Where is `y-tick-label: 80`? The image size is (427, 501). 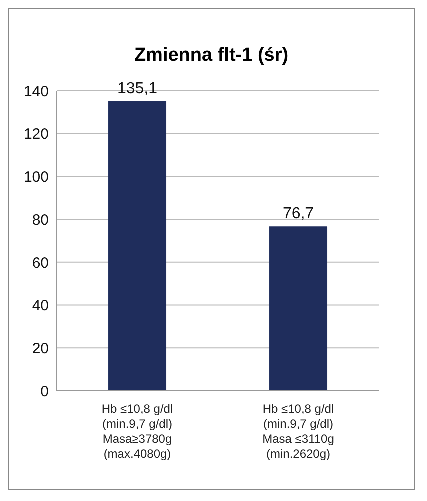 y-tick-label: 80 is located at coordinates (40, 220).